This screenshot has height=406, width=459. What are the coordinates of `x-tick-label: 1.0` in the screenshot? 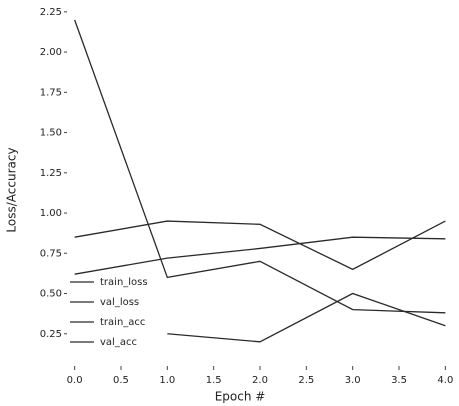 It's located at (167, 380).